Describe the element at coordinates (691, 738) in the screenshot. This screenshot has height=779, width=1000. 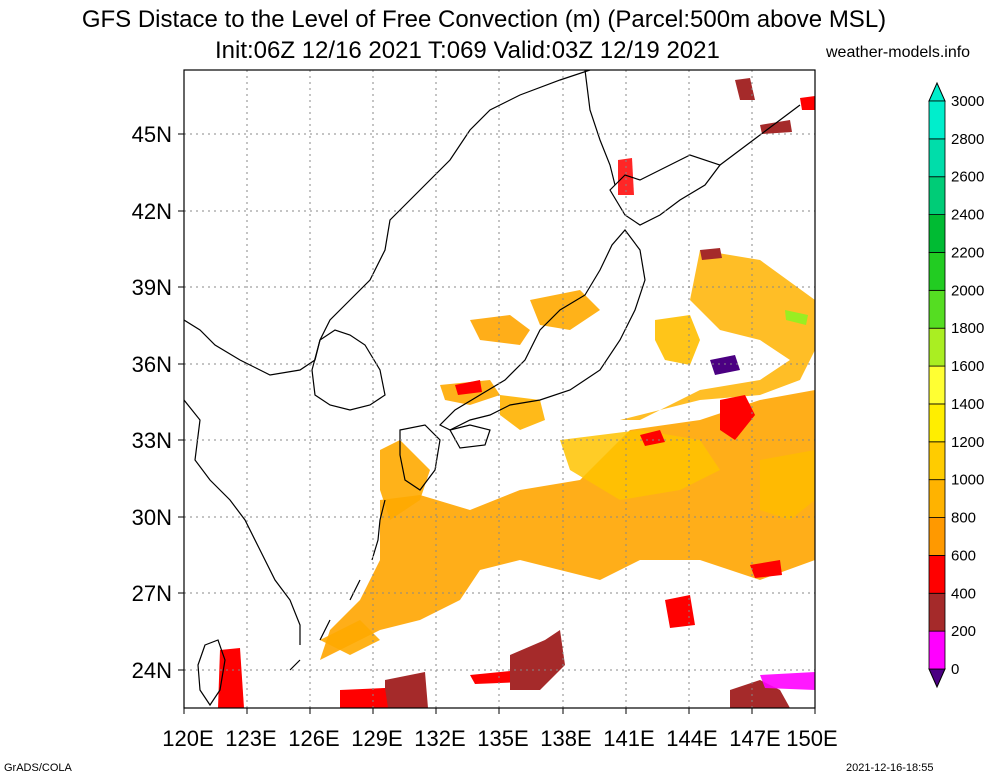
I see `lon-label: 144E` at that location.